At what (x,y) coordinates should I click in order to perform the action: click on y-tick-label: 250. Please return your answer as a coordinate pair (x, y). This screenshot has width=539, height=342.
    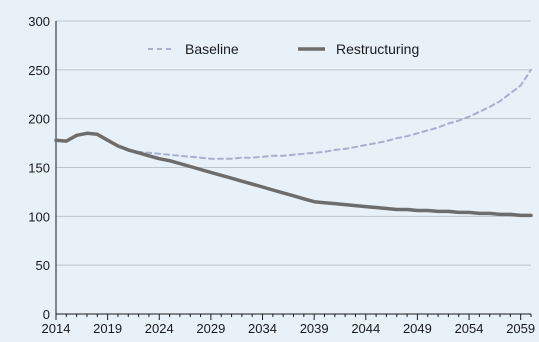
    Looking at the image, I should click on (39, 70).